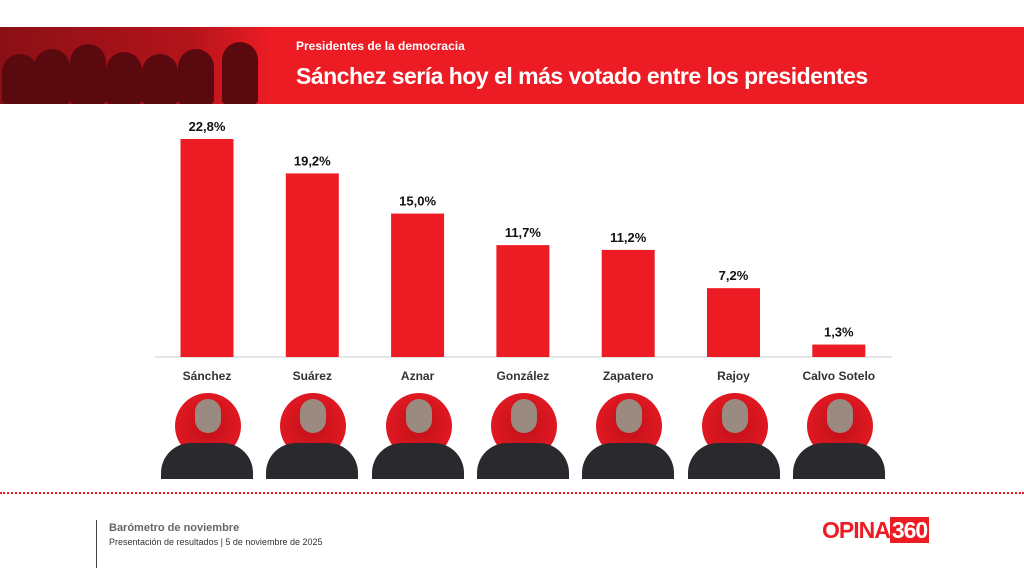 The width and height of the screenshot is (1024, 574). I want to click on opina360-logo: OPINA360, so click(876, 530).